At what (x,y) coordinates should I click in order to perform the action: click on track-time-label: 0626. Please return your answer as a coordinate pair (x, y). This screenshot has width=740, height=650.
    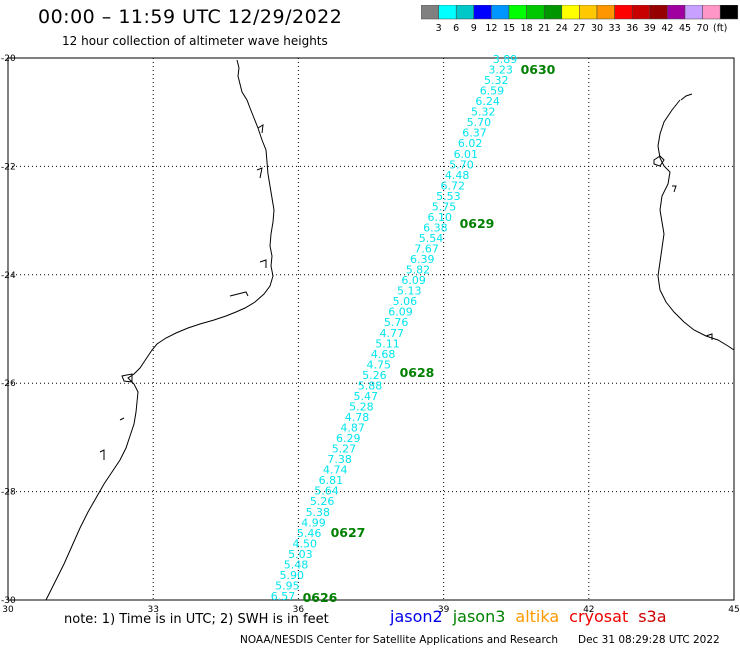
    Looking at the image, I should click on (320, 597).